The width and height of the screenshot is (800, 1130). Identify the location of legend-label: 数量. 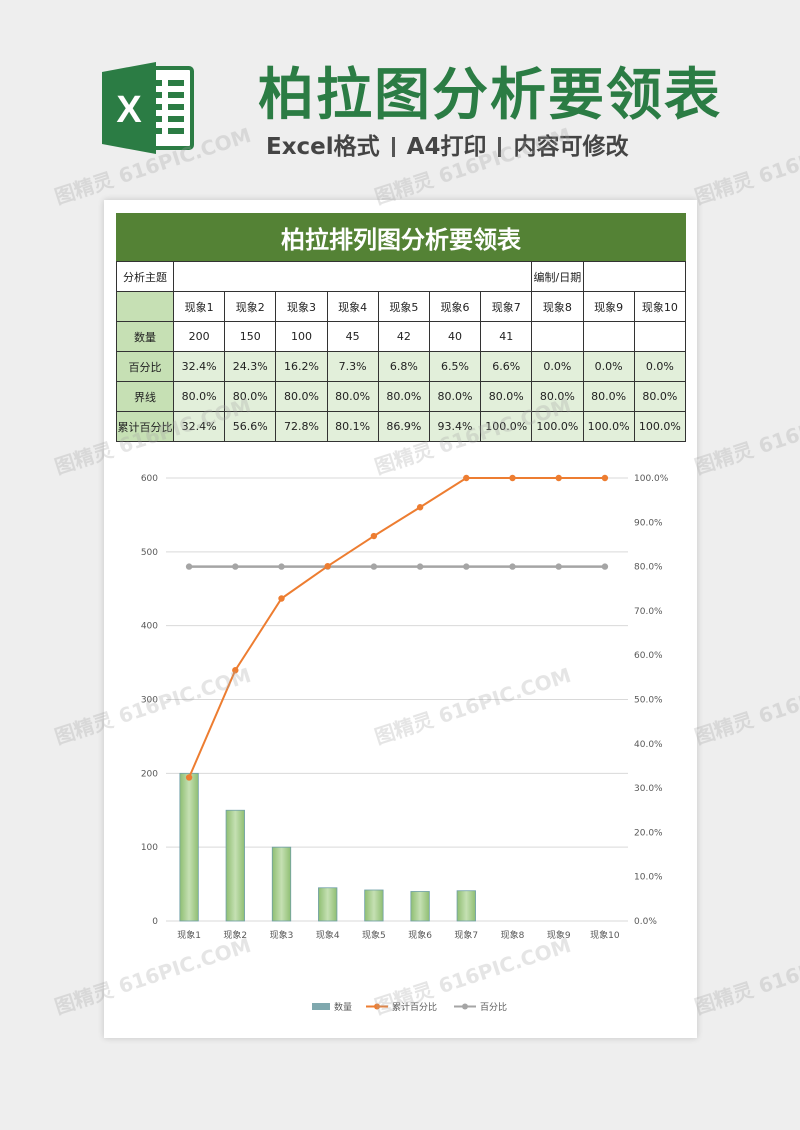
(343, 1007).